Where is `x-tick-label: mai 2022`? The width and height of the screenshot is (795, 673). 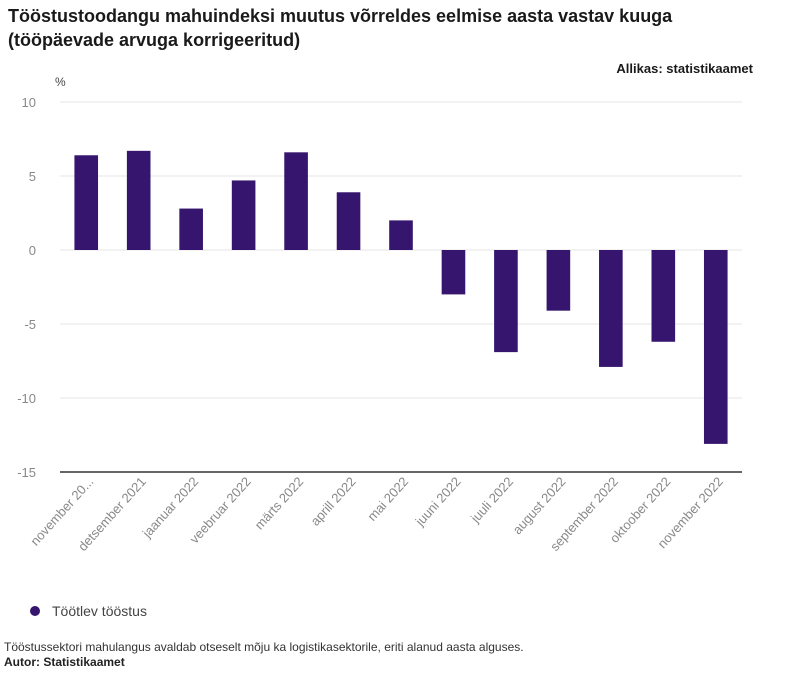 x-tick-label: mai 2022 is located at coordinates (387, 499).